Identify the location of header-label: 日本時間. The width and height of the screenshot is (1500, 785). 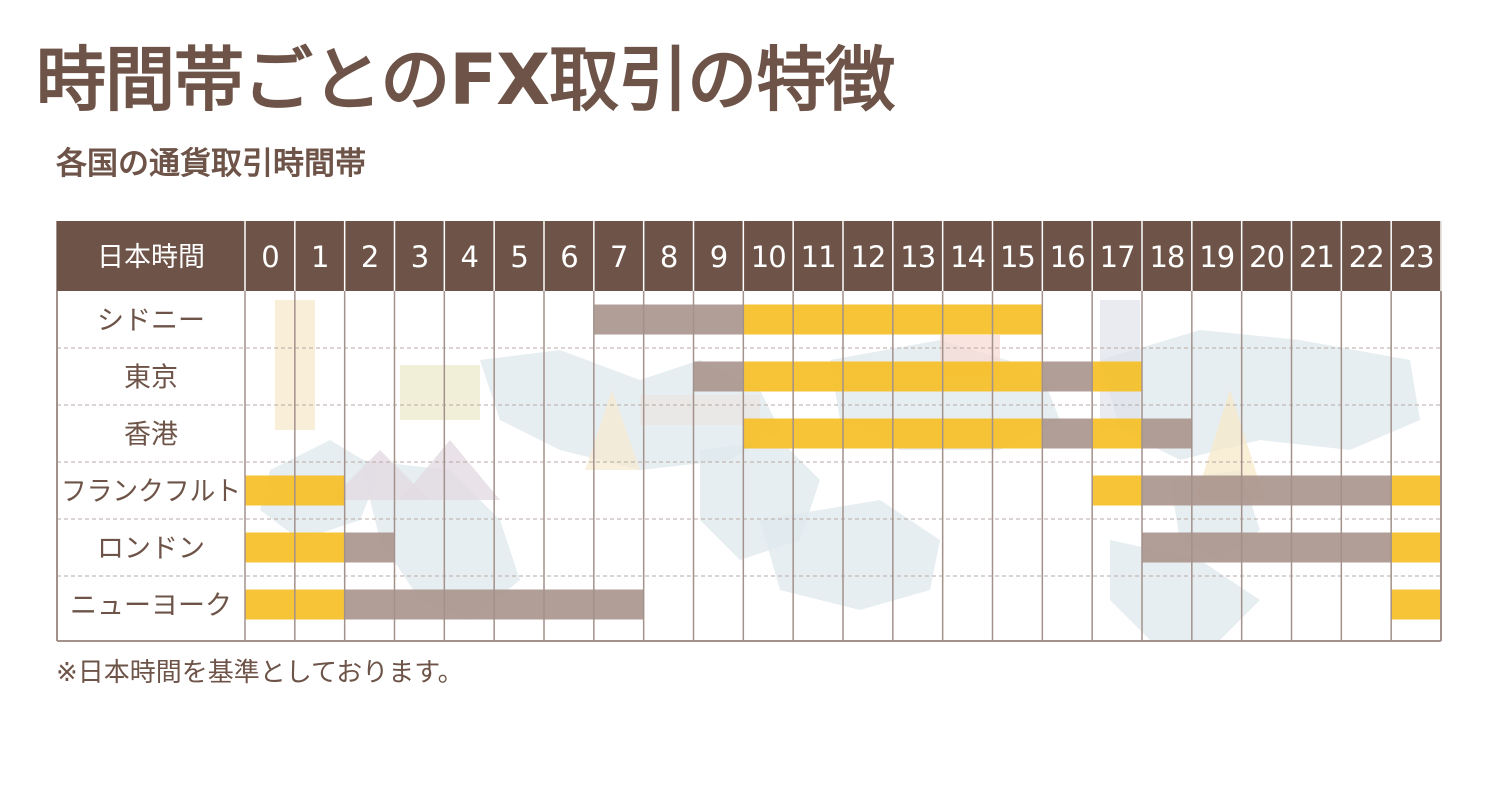
(151, 257).